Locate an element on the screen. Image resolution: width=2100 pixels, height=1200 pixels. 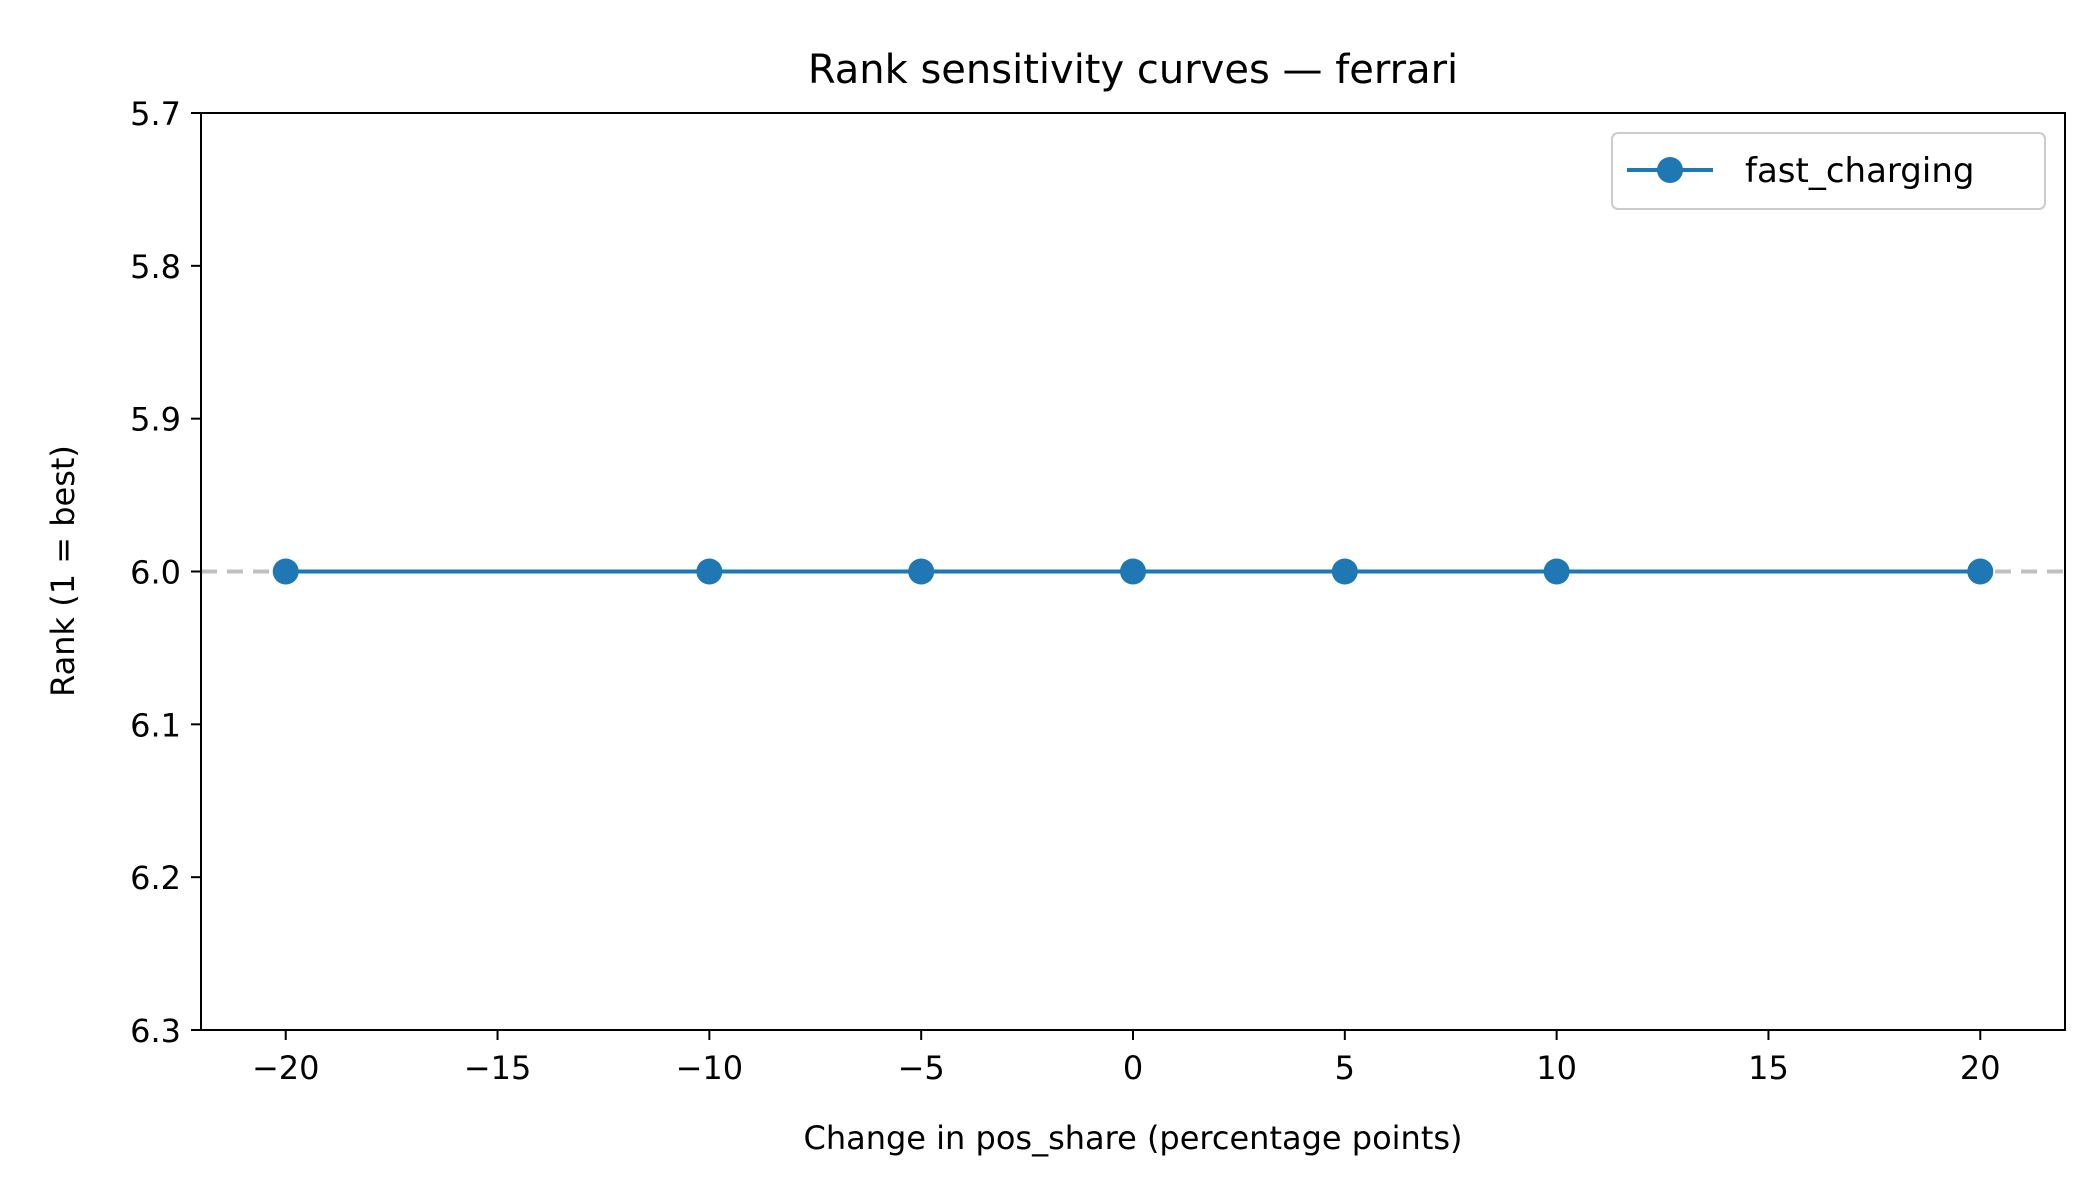
y-tick-label: 5.7 is located at coordinates (155, 114).